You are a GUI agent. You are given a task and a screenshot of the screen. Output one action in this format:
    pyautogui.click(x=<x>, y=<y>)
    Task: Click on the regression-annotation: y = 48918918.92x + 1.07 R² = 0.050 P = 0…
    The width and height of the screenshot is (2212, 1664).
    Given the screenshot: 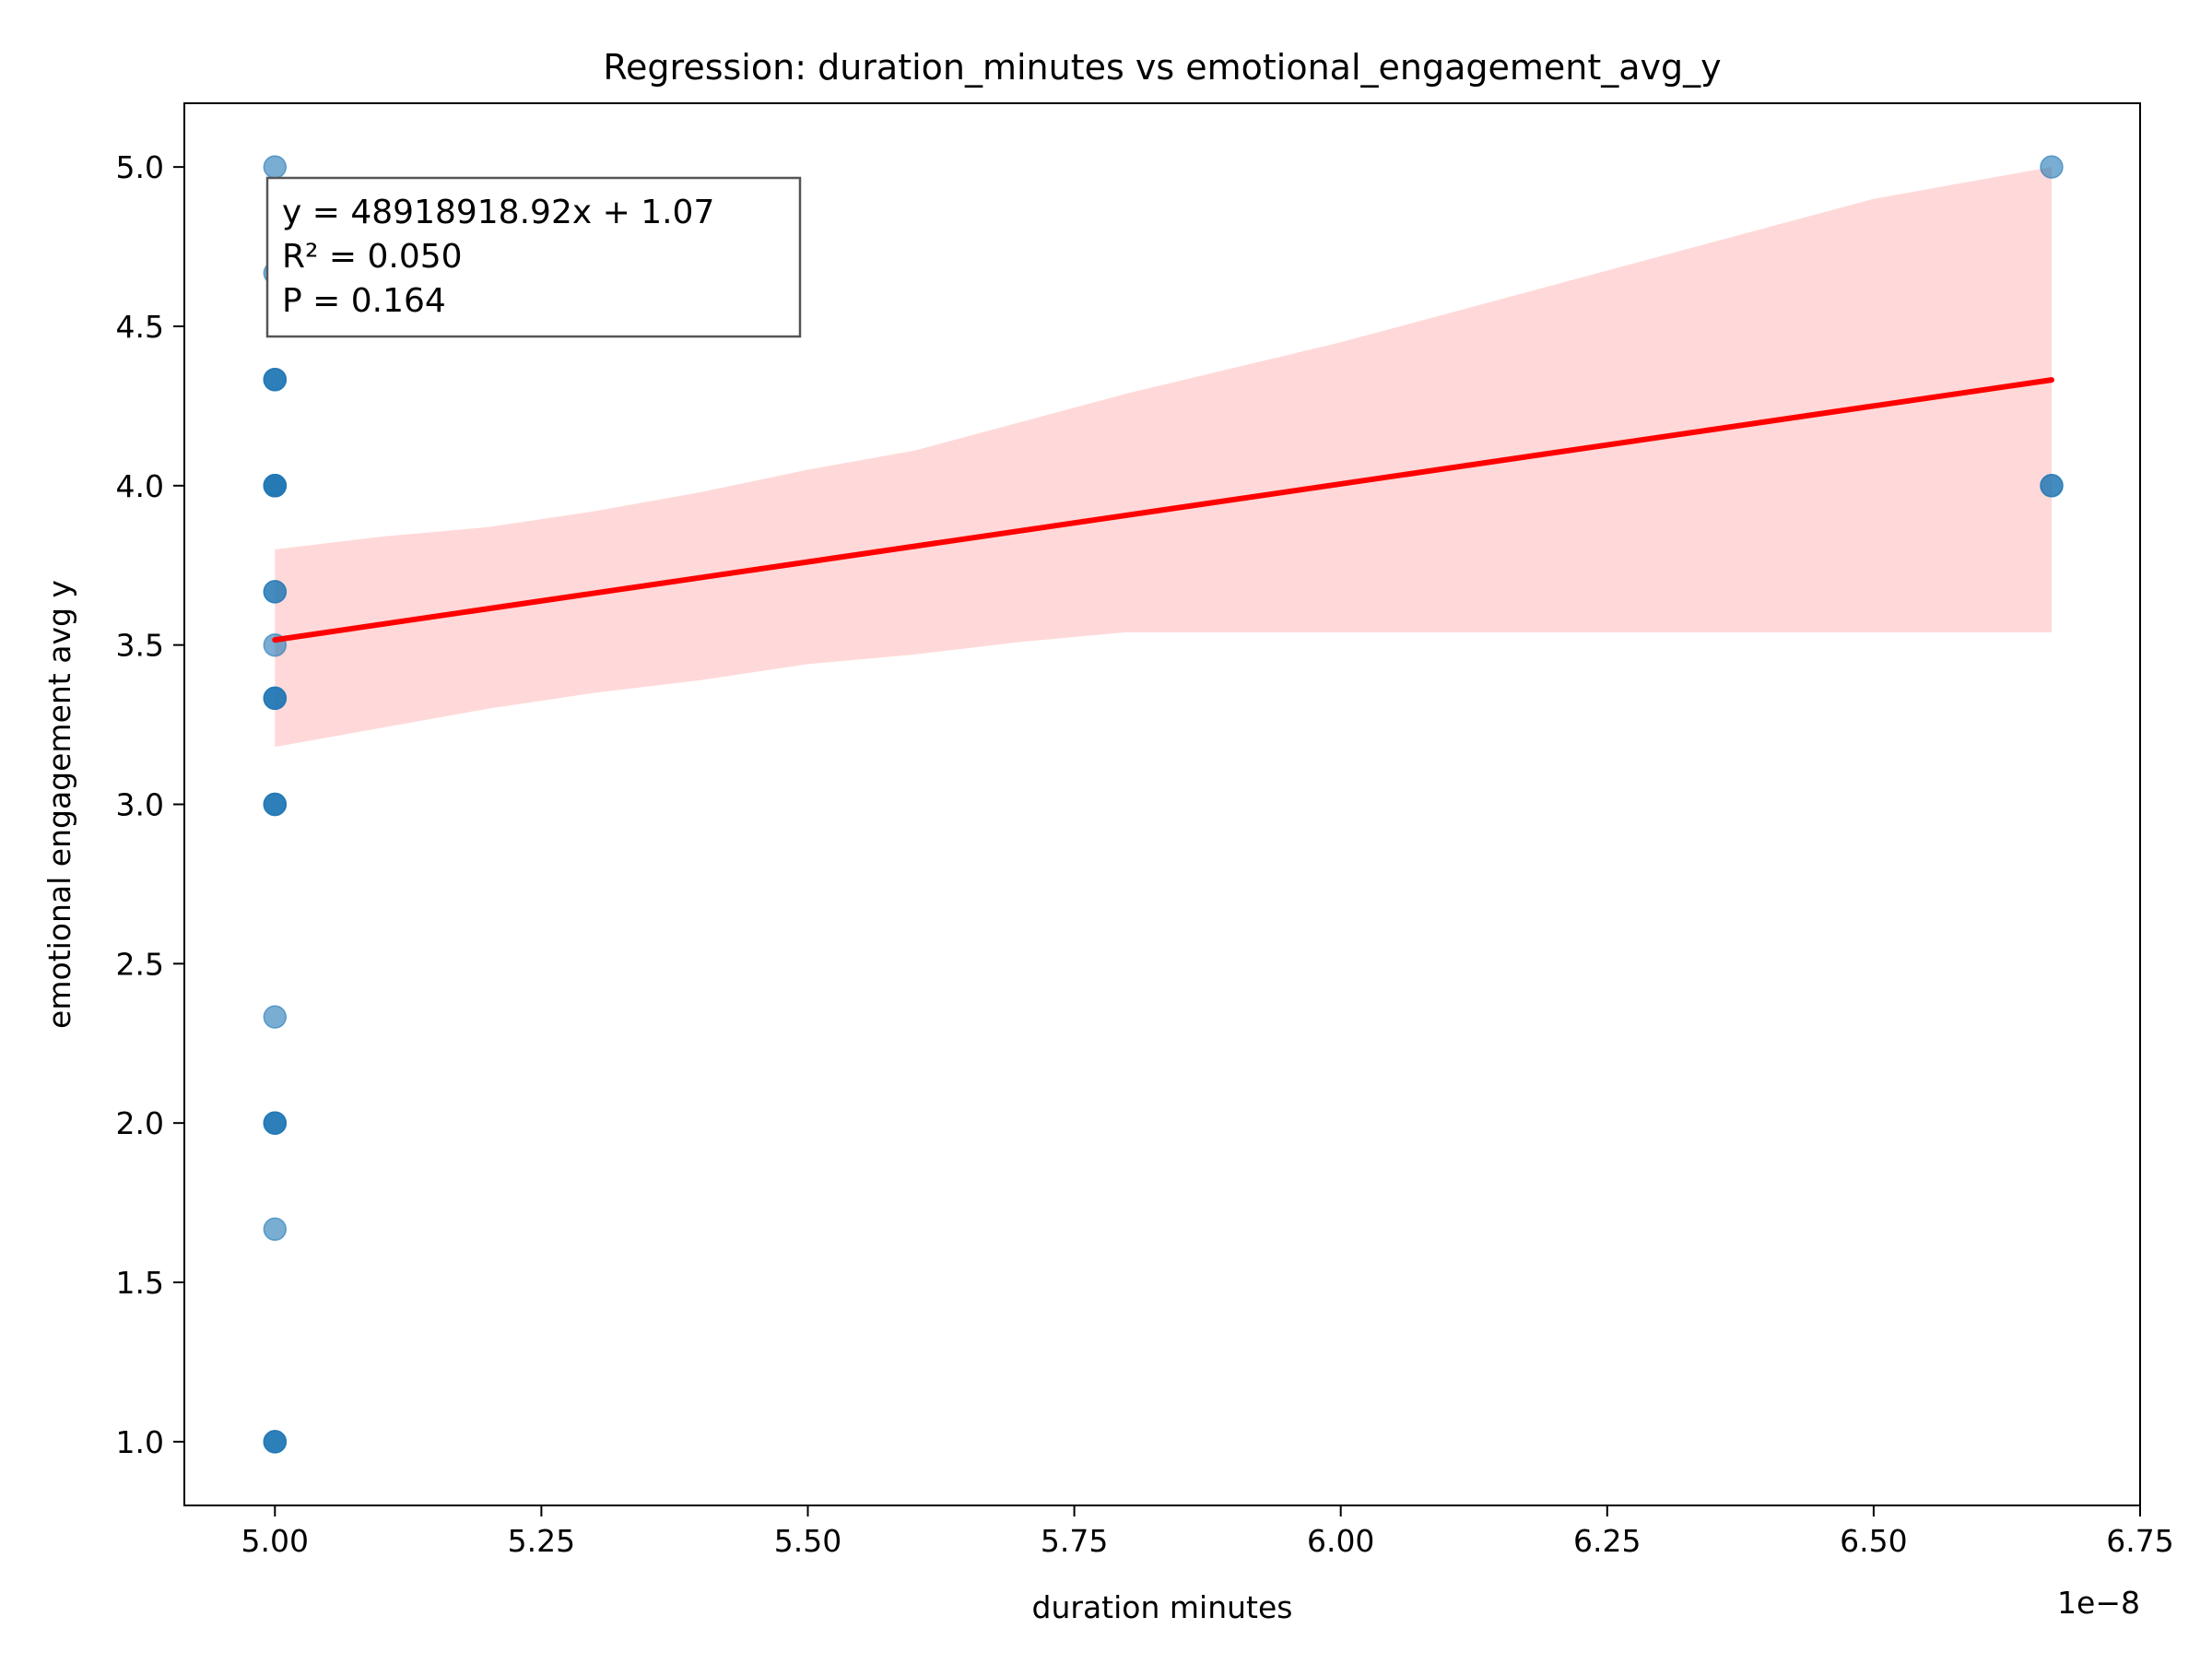 What is the action you would take?
    pyautogui.click(x=533, y=257)
    